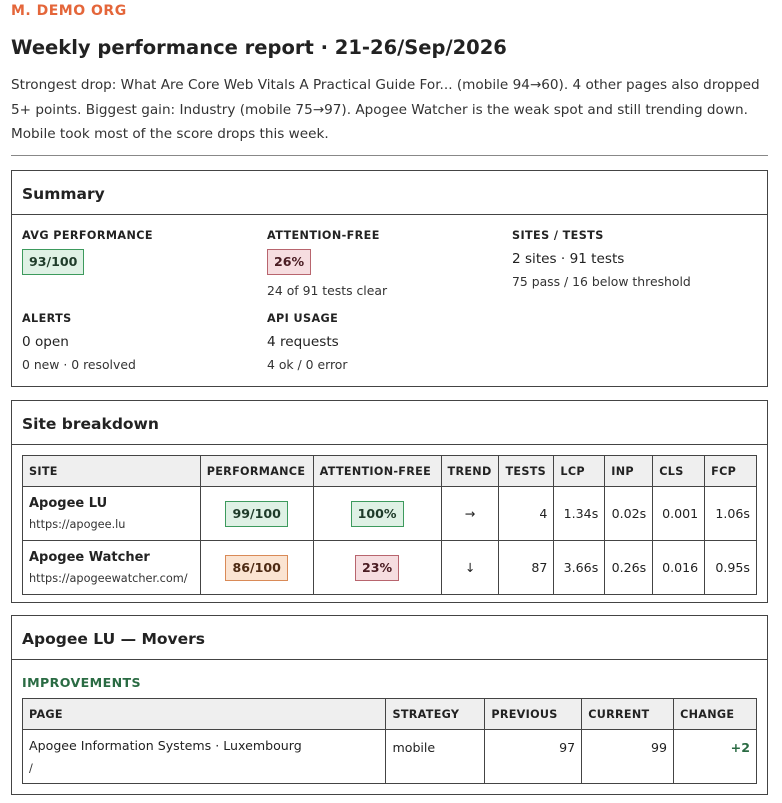 This screenshot has height=803, width=782. I want to click on kpi-label: ALERTS, so click(47, 318).